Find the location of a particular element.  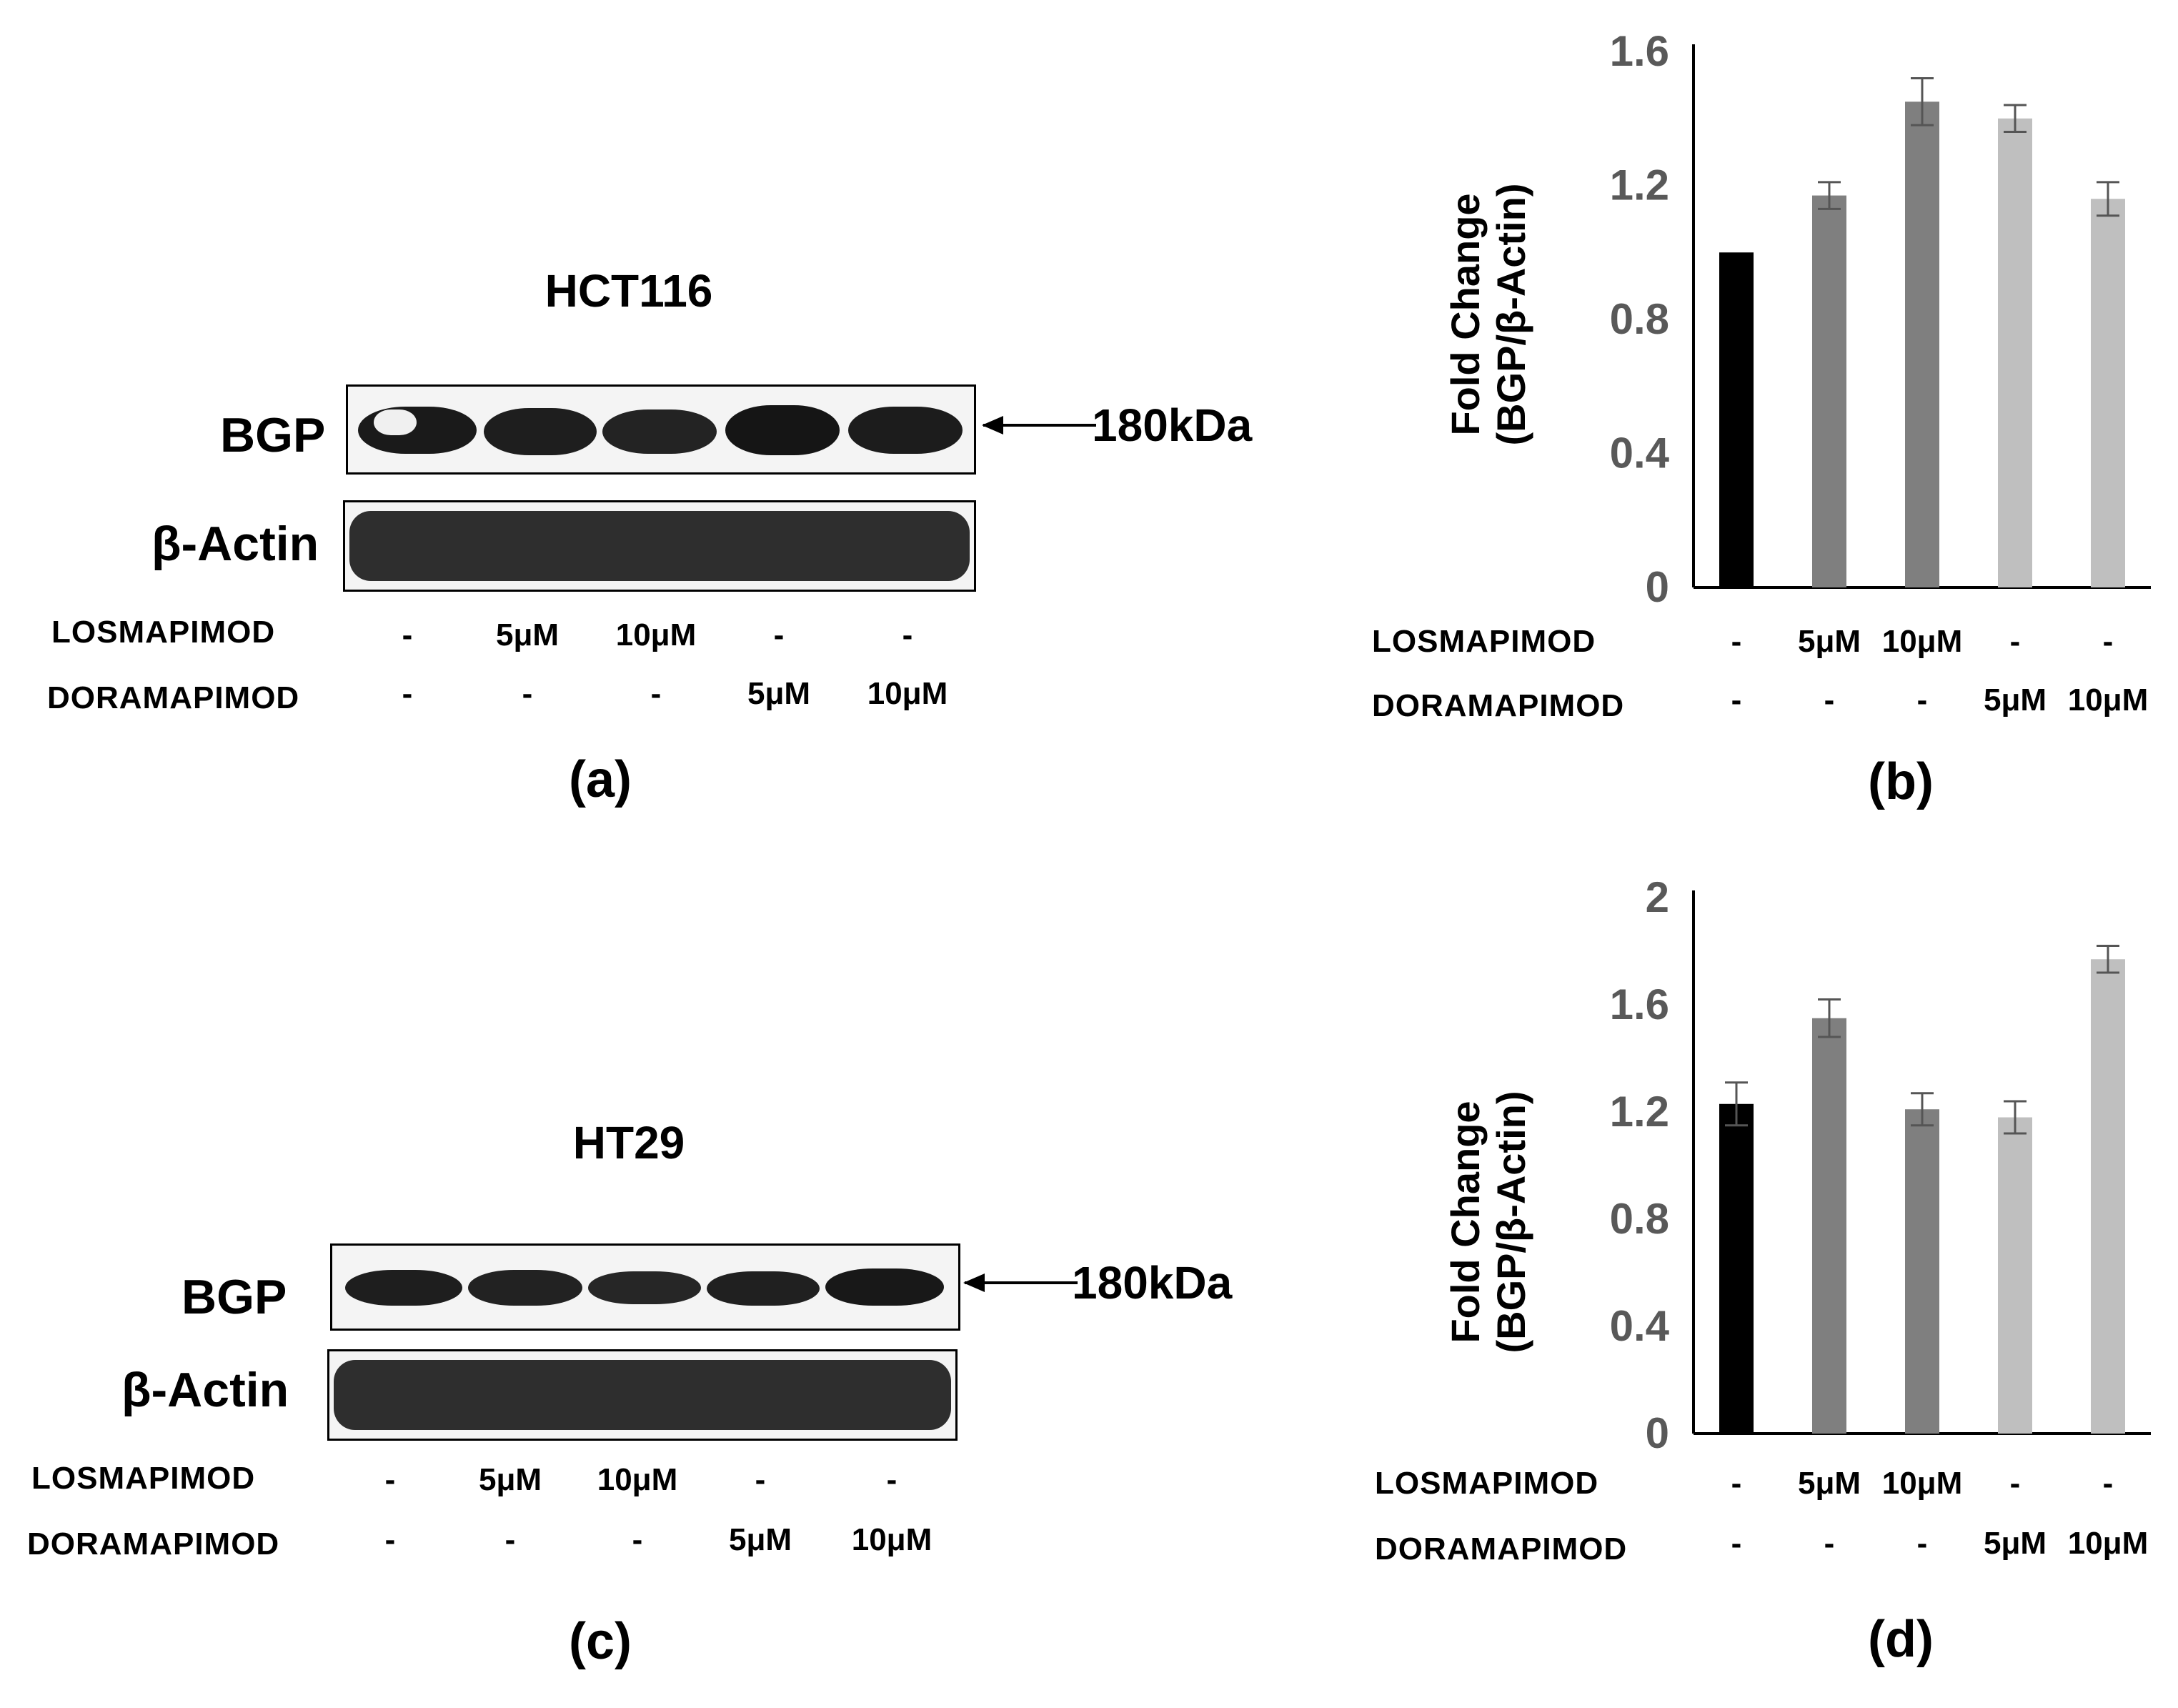

panel-tag: (b) is located at coordinates (1901, 782).